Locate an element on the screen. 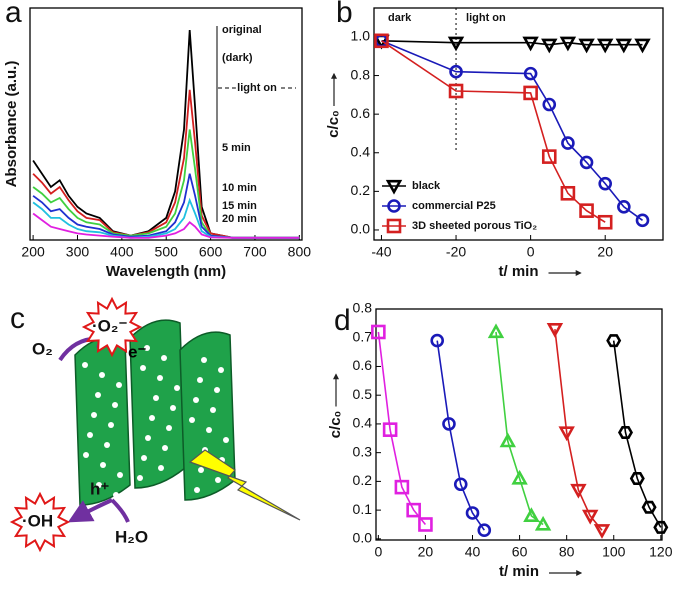  panel-label: a is located at coordinates (13, 14).